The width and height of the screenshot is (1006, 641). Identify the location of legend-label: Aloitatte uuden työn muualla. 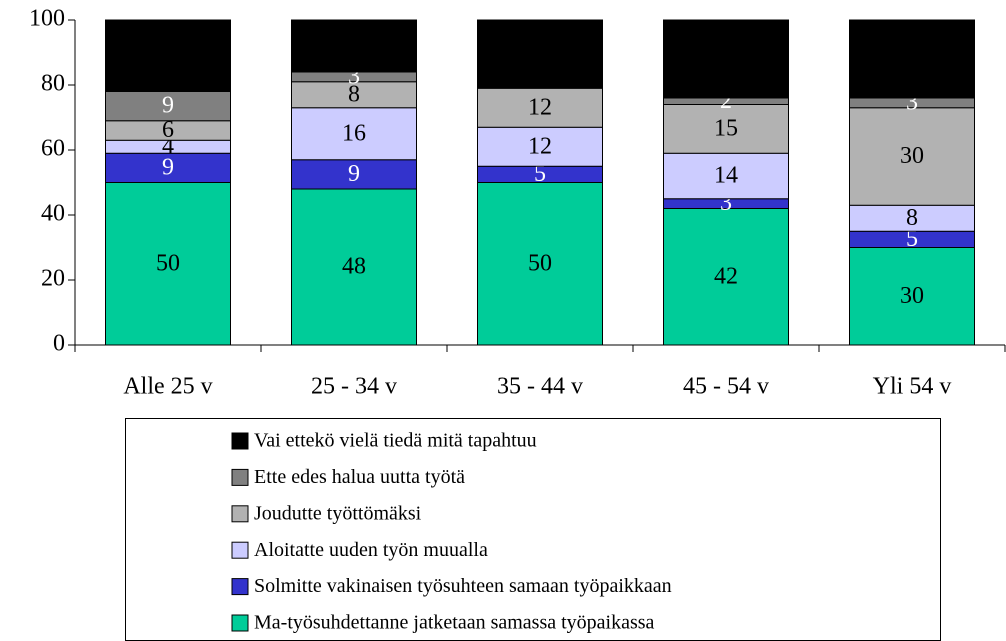
(371, 550).